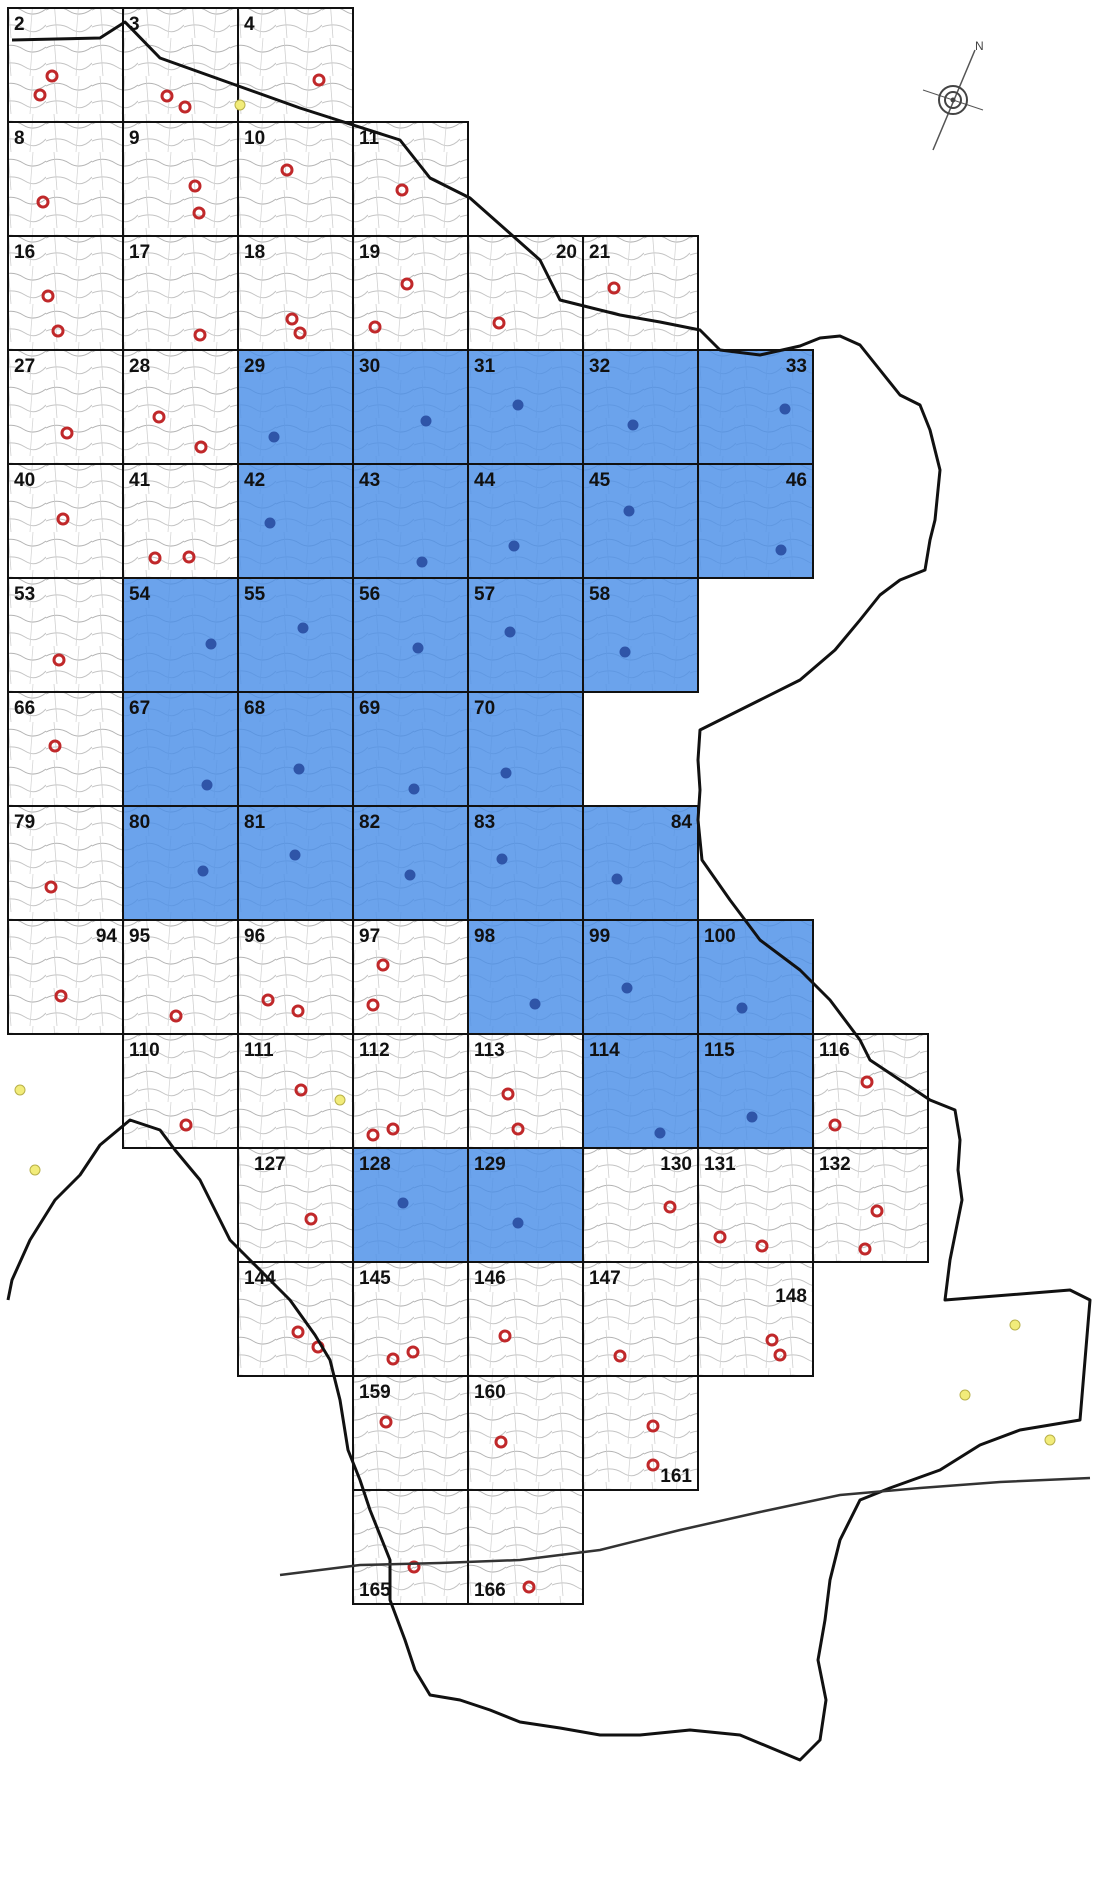 This screenshot has width=1095, height=1887. Describe the element at coordinates (24, 708) in the screenshot. I see `sheet-number-label: 66` at that location.